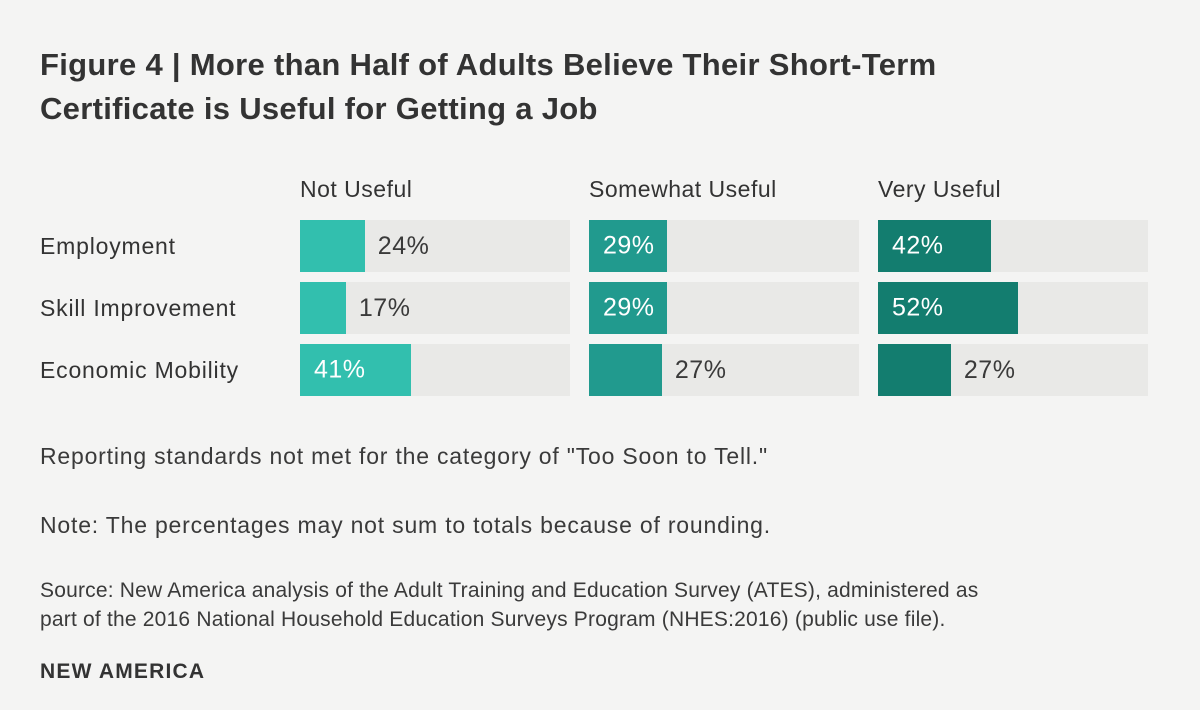  I want to click on bar-fill-employment-very-useful, so click(935, 246).